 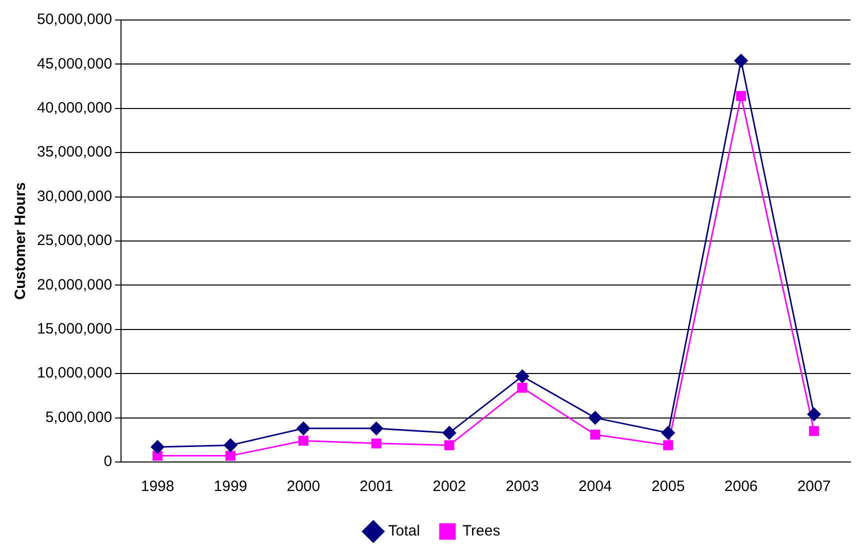 I want to click on x-tick-label: 2002, so click(x=449, y=487).